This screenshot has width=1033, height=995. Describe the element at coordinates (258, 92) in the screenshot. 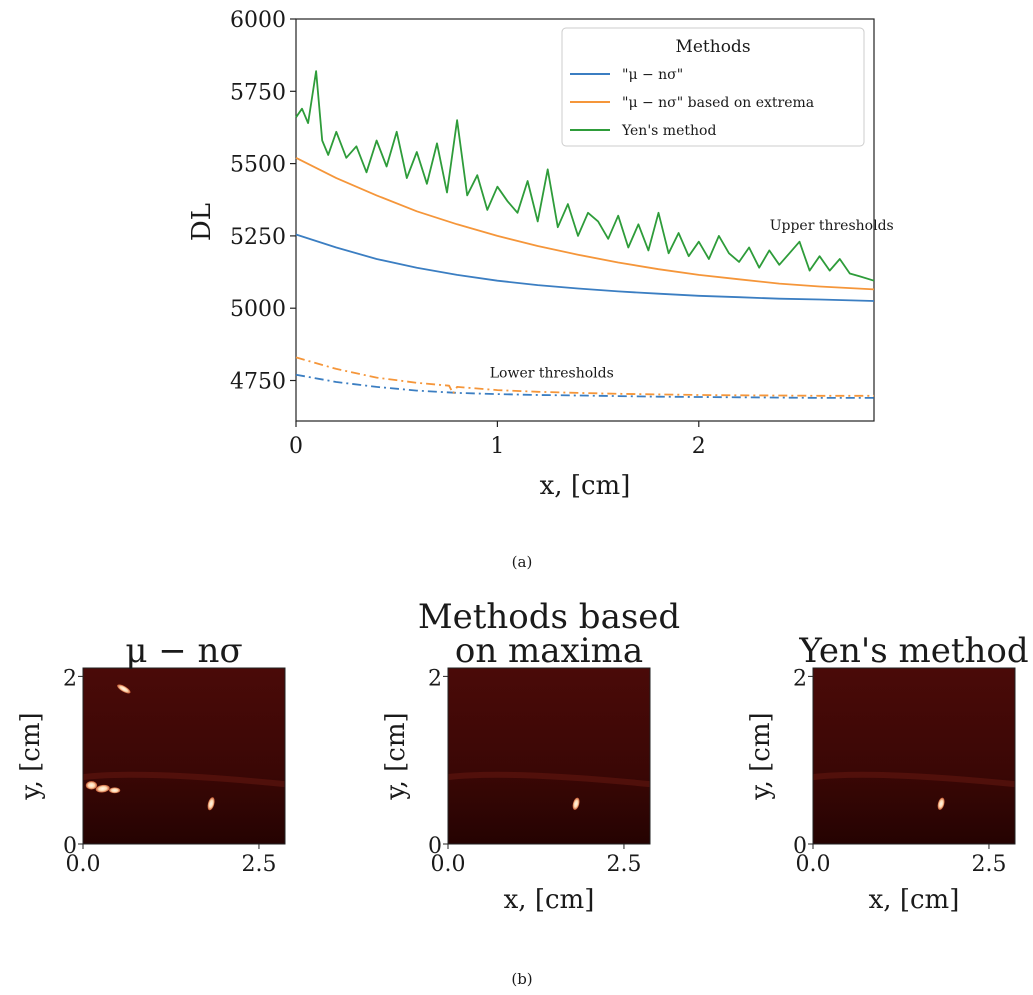

I see `y-tick-label: 5750` at that location.